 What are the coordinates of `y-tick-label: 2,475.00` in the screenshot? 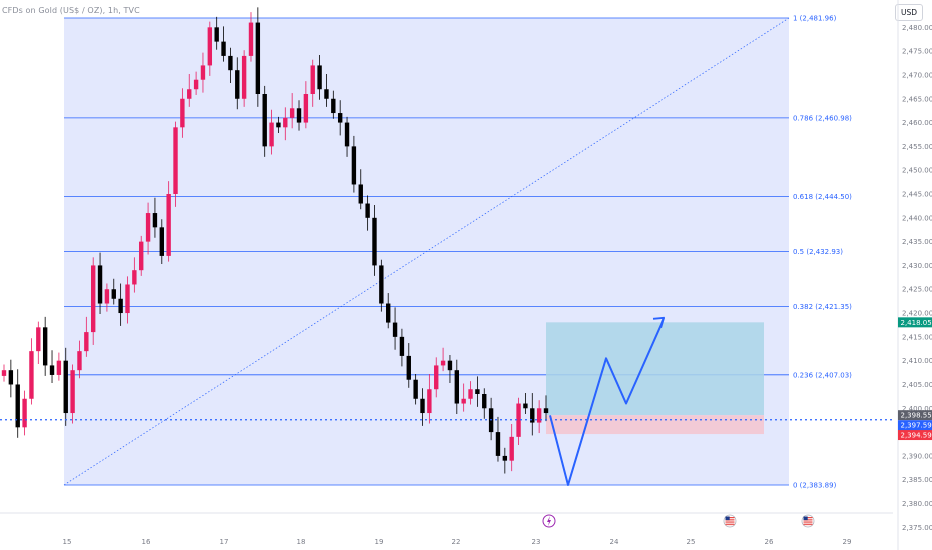 It's located at (917, 52).